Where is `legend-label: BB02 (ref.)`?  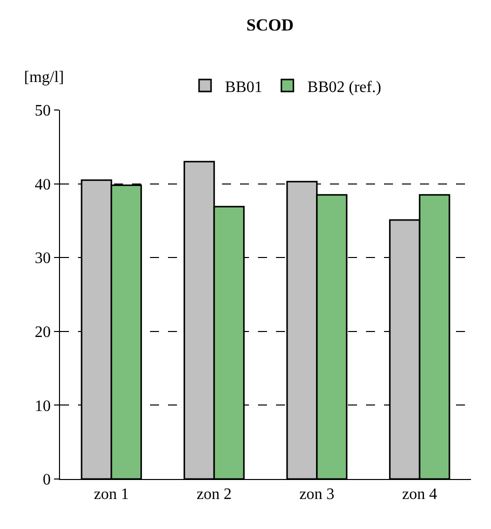 legend-label: BB02 (ref.) is located at coordinates (344, 87).